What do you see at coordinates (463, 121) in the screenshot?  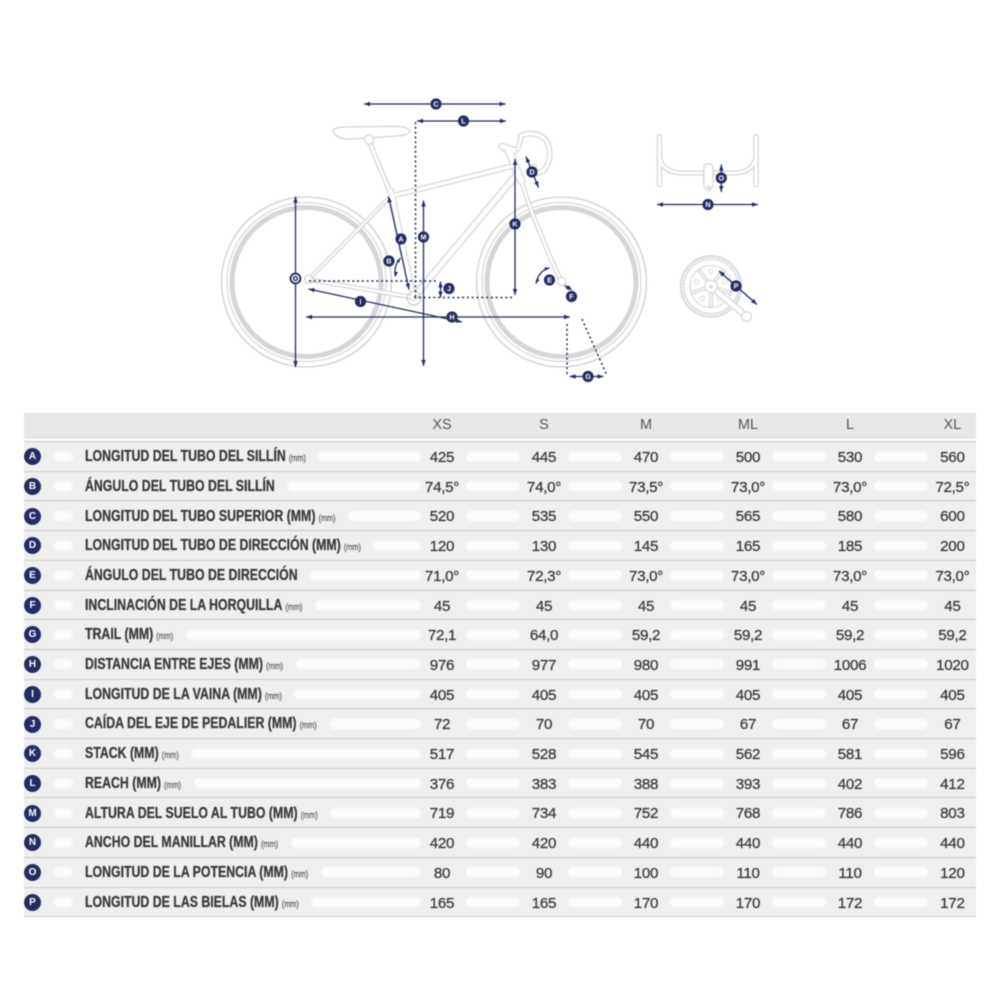 I see `svg-text: L` at bounding box center [463, 121].